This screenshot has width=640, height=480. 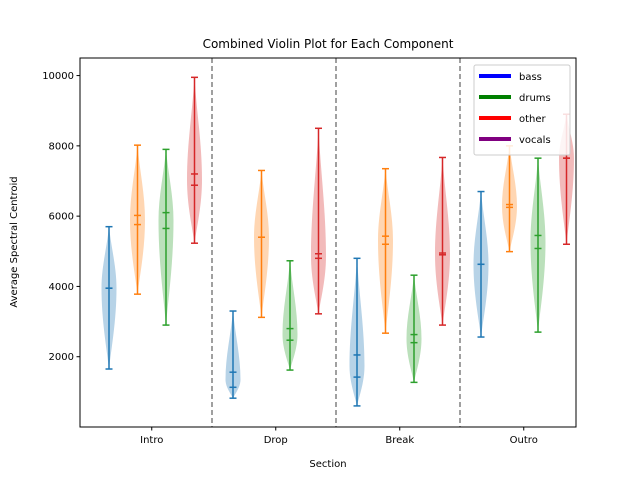 What do you see at coordinates (538, 245) in the screenshot?
I see `violin-outro-other` at bounding box center [538, 245].